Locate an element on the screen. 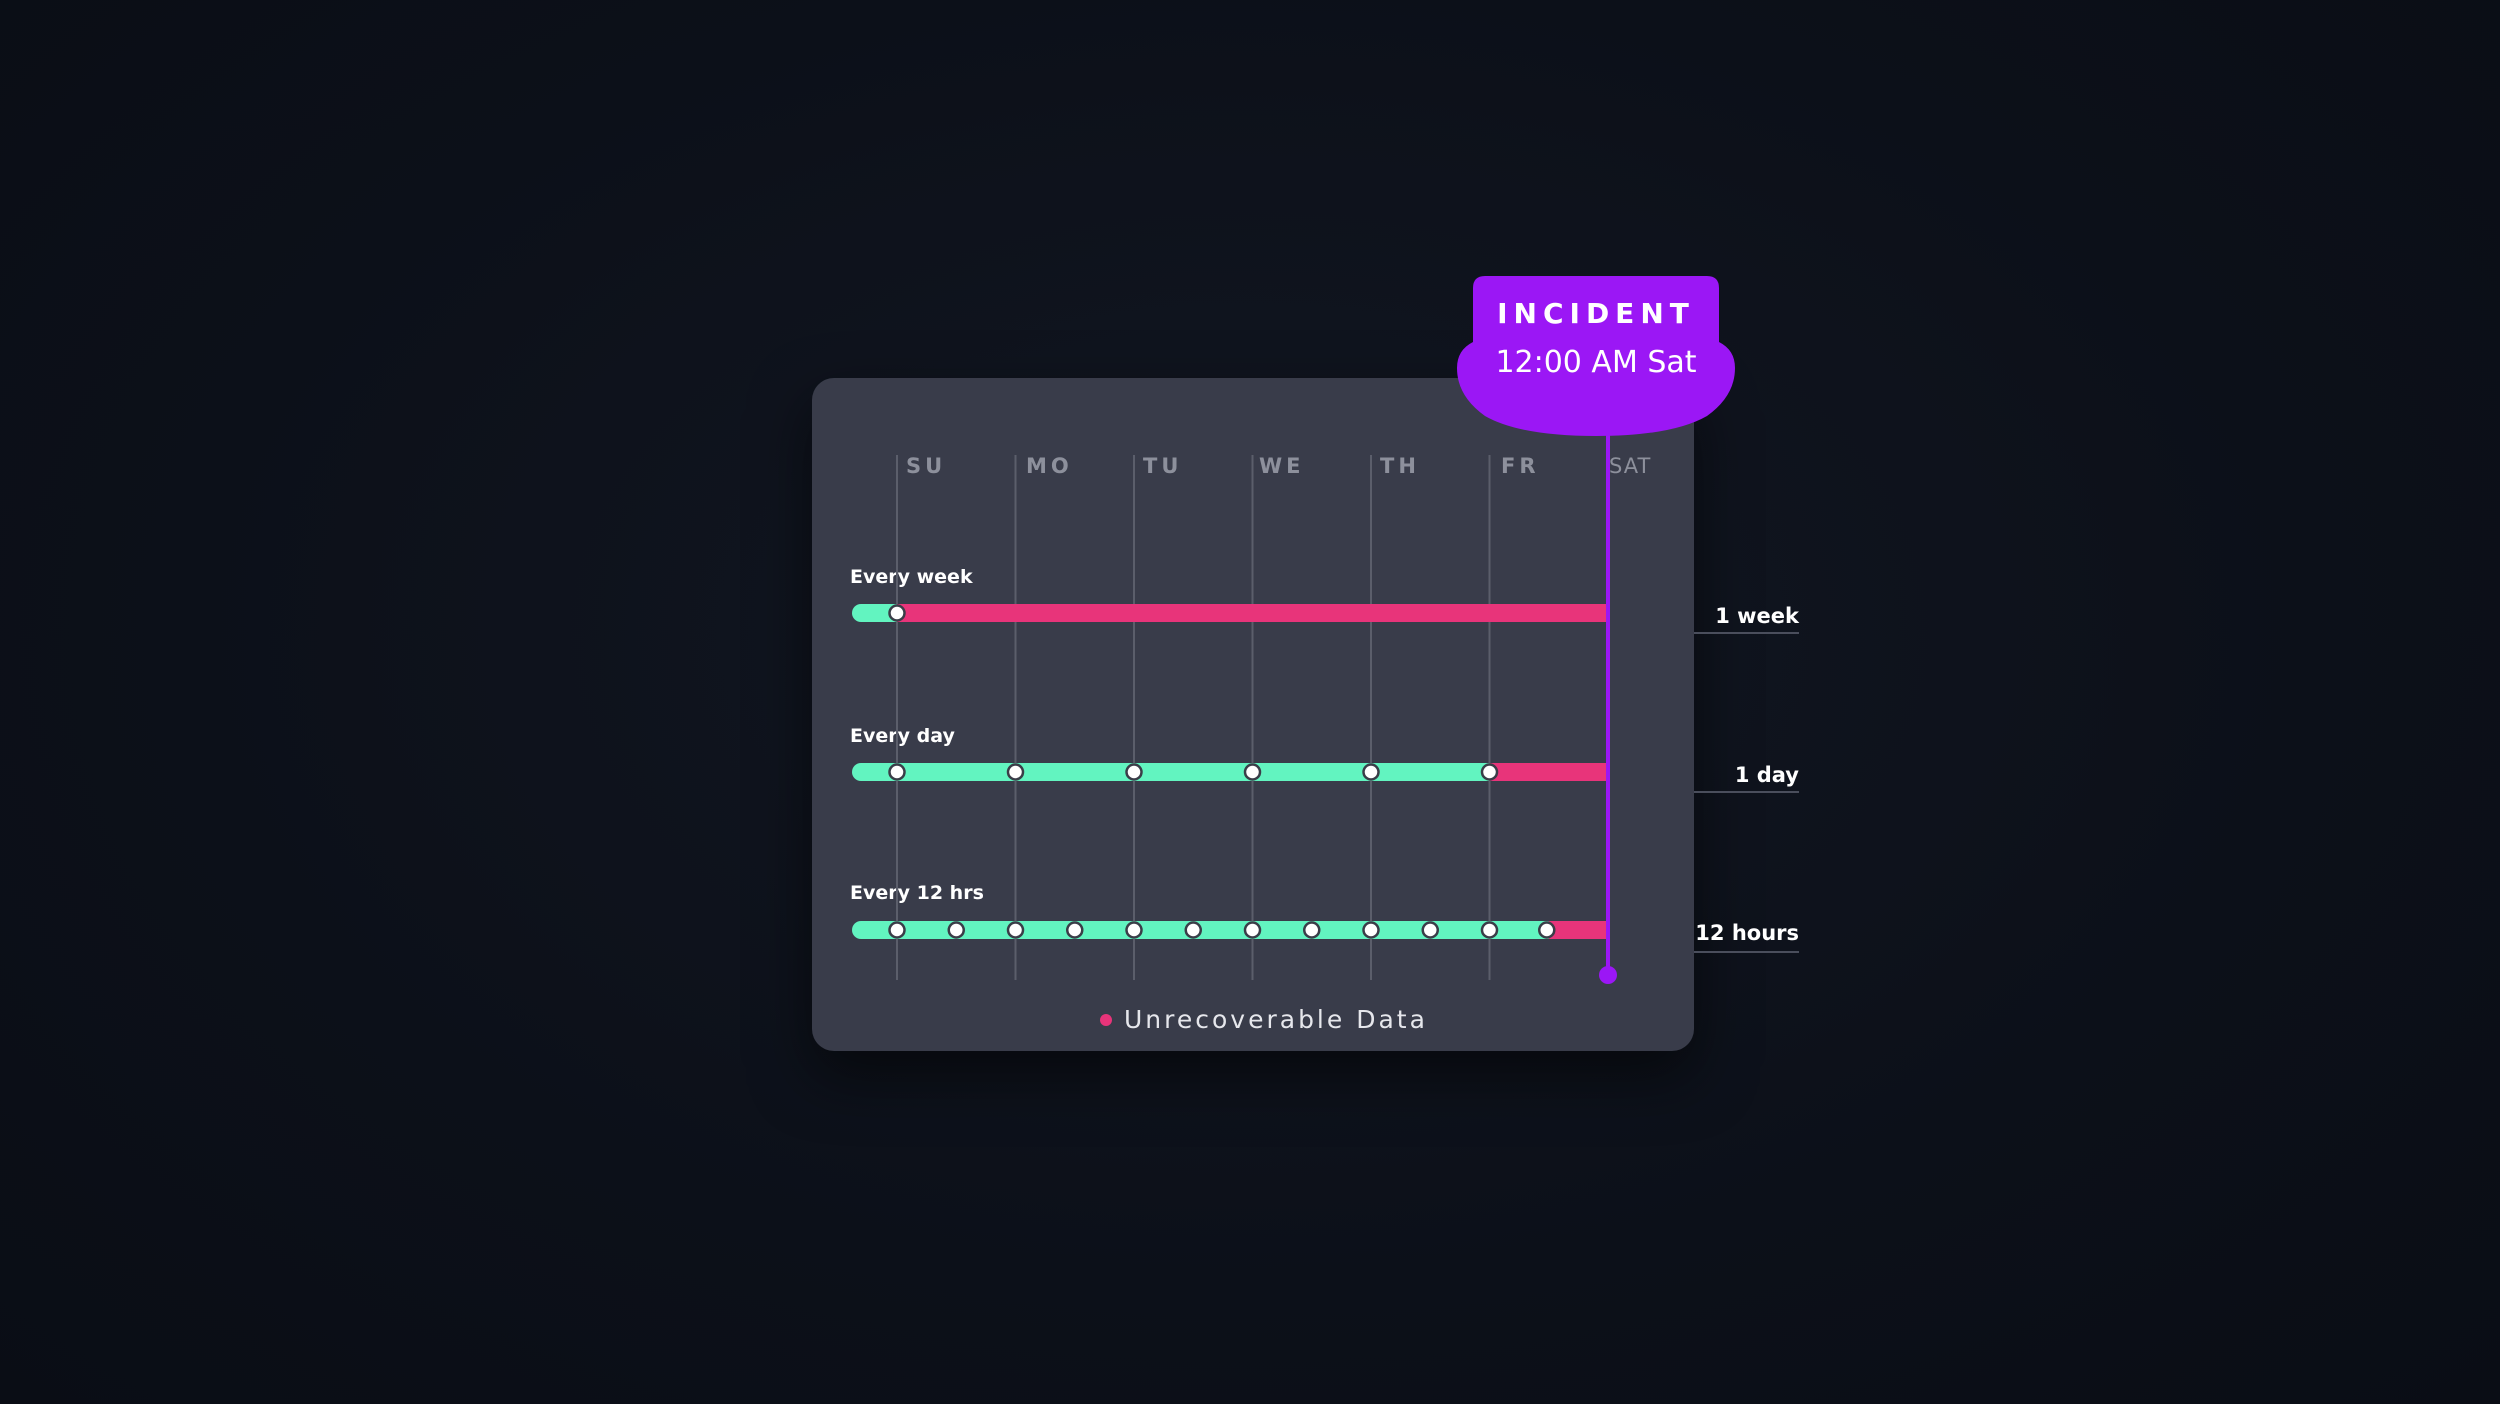 The width and height of the screenshot is (2500, 1404). legend: Unrecoverable Data is located at coordinates (1270, 1019).